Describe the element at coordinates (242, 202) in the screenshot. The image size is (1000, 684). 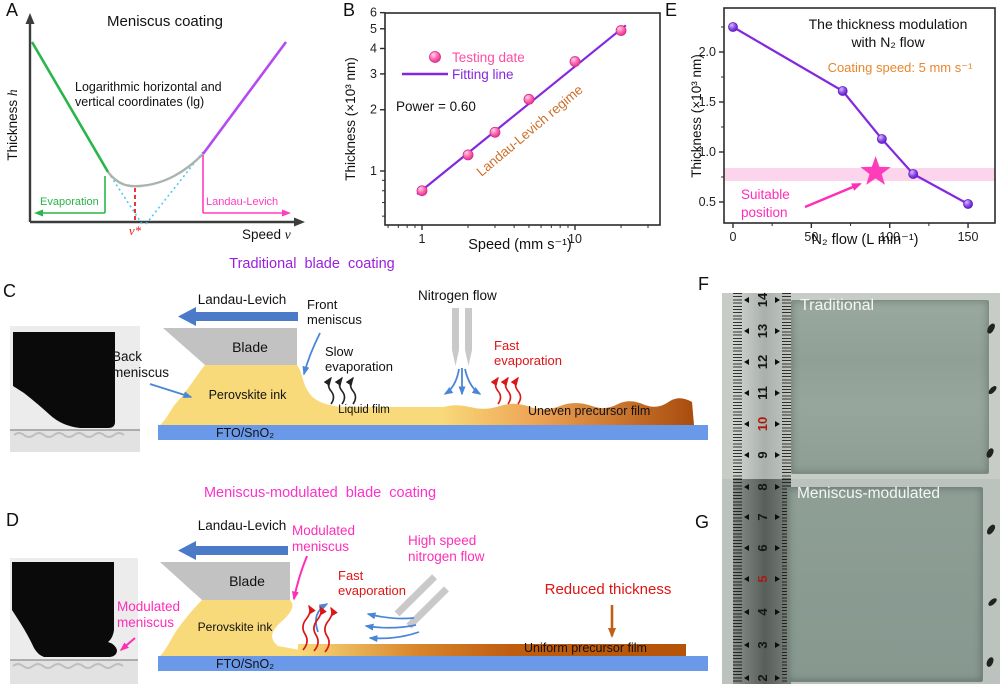
I see `landau-region-label: Landau-Levich` at that location.